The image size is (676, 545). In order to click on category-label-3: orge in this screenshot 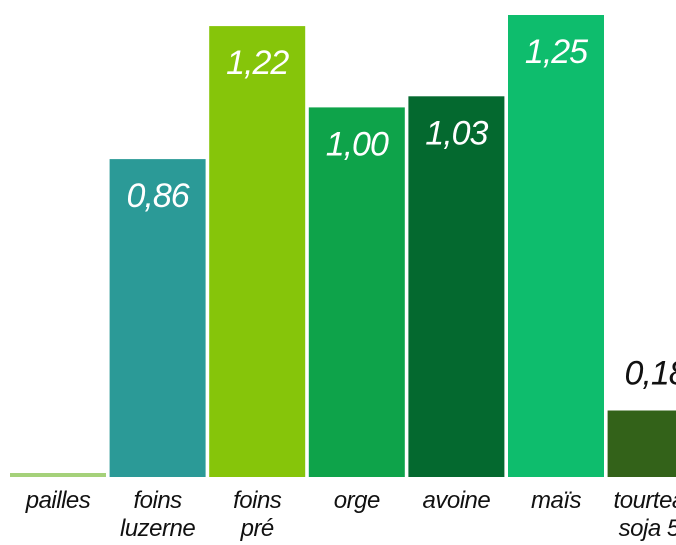, I will do `click(357, 500)`.